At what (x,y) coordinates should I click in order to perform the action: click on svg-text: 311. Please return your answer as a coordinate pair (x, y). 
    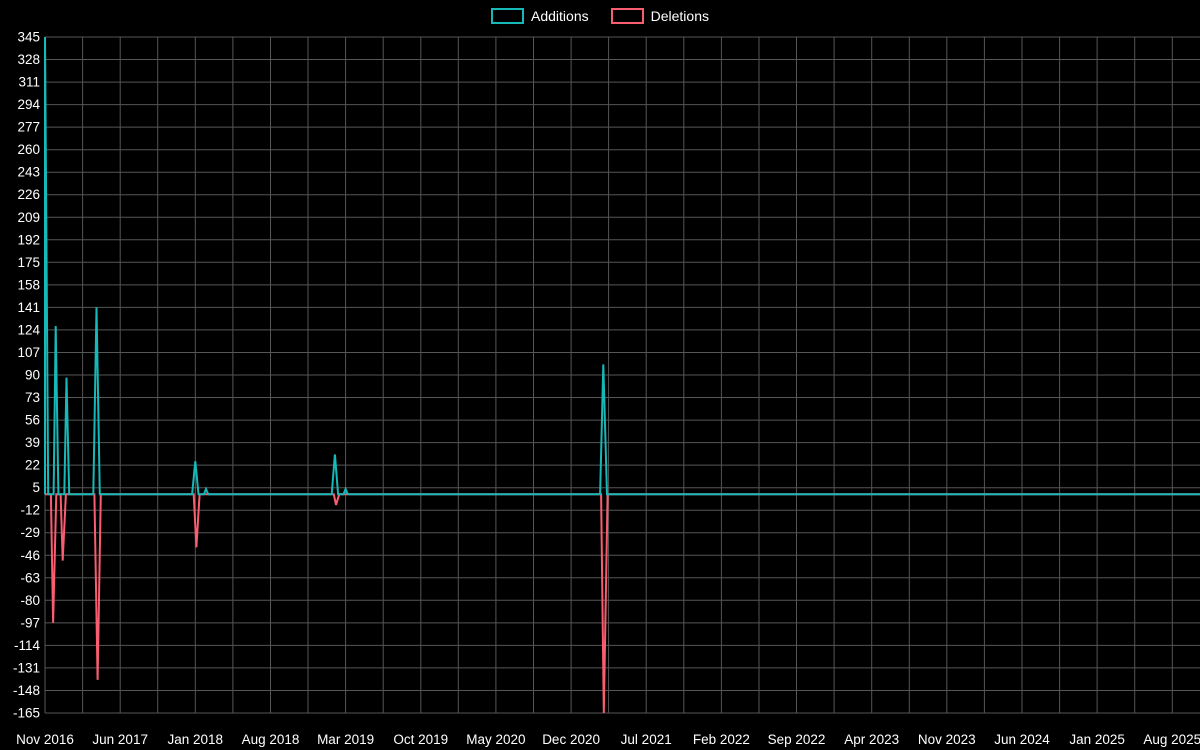
    Looking at the image, I should click on (29, 82).